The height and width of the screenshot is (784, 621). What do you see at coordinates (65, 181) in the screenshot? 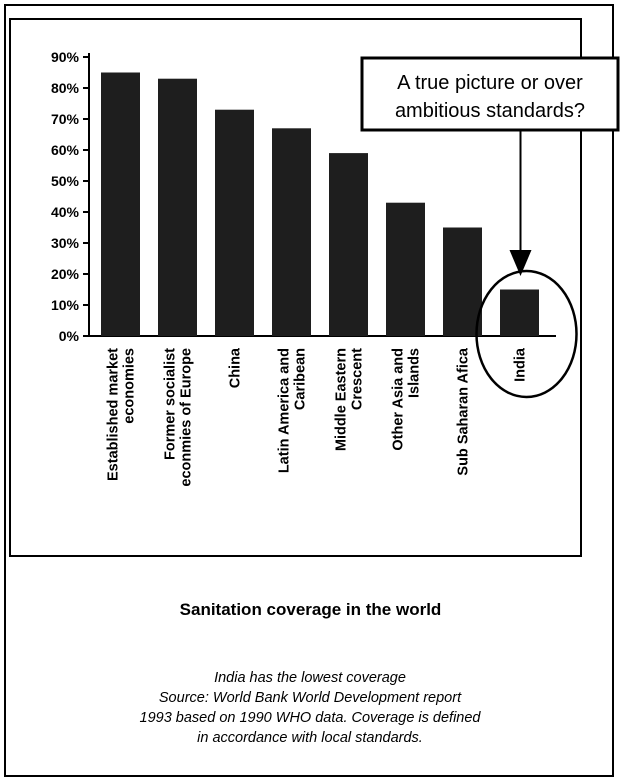
I see `y-tick-label: 50%` at bounding box center [65, 181].